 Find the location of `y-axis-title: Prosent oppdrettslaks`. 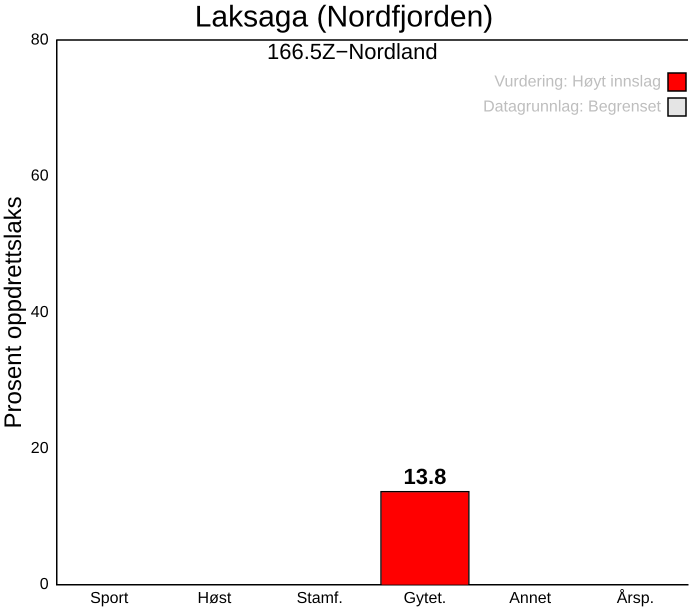

y-axis-title: Prosent oppdrettslaks is located at coordinates (14, 312).